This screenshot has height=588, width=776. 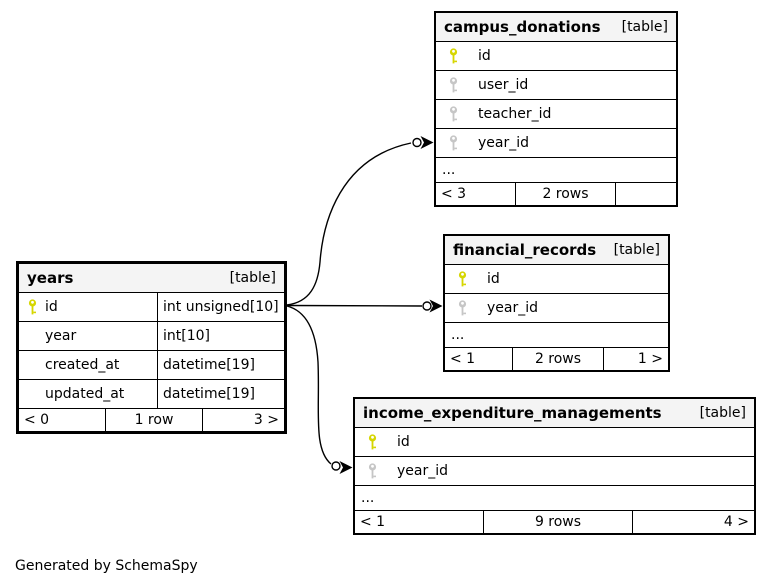 What do you see at coordinates (85, 394) in the screenshot?
I see `column-name: updated_at` at bounding box center [85, 394].